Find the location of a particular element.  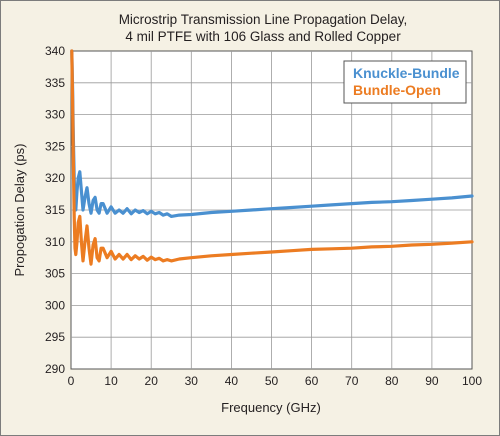

x-tick-label: 20 is located at coordinates (152, 381).